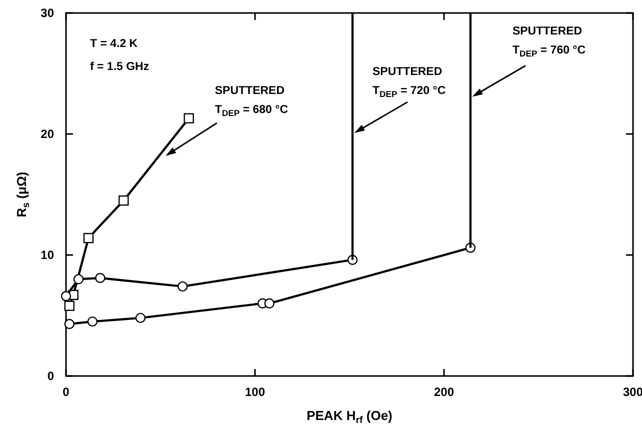  What do you see at coordinates (66, 392) in the screenshot?
I see `x-tick-label: 0` at bounding box center [66, 392].